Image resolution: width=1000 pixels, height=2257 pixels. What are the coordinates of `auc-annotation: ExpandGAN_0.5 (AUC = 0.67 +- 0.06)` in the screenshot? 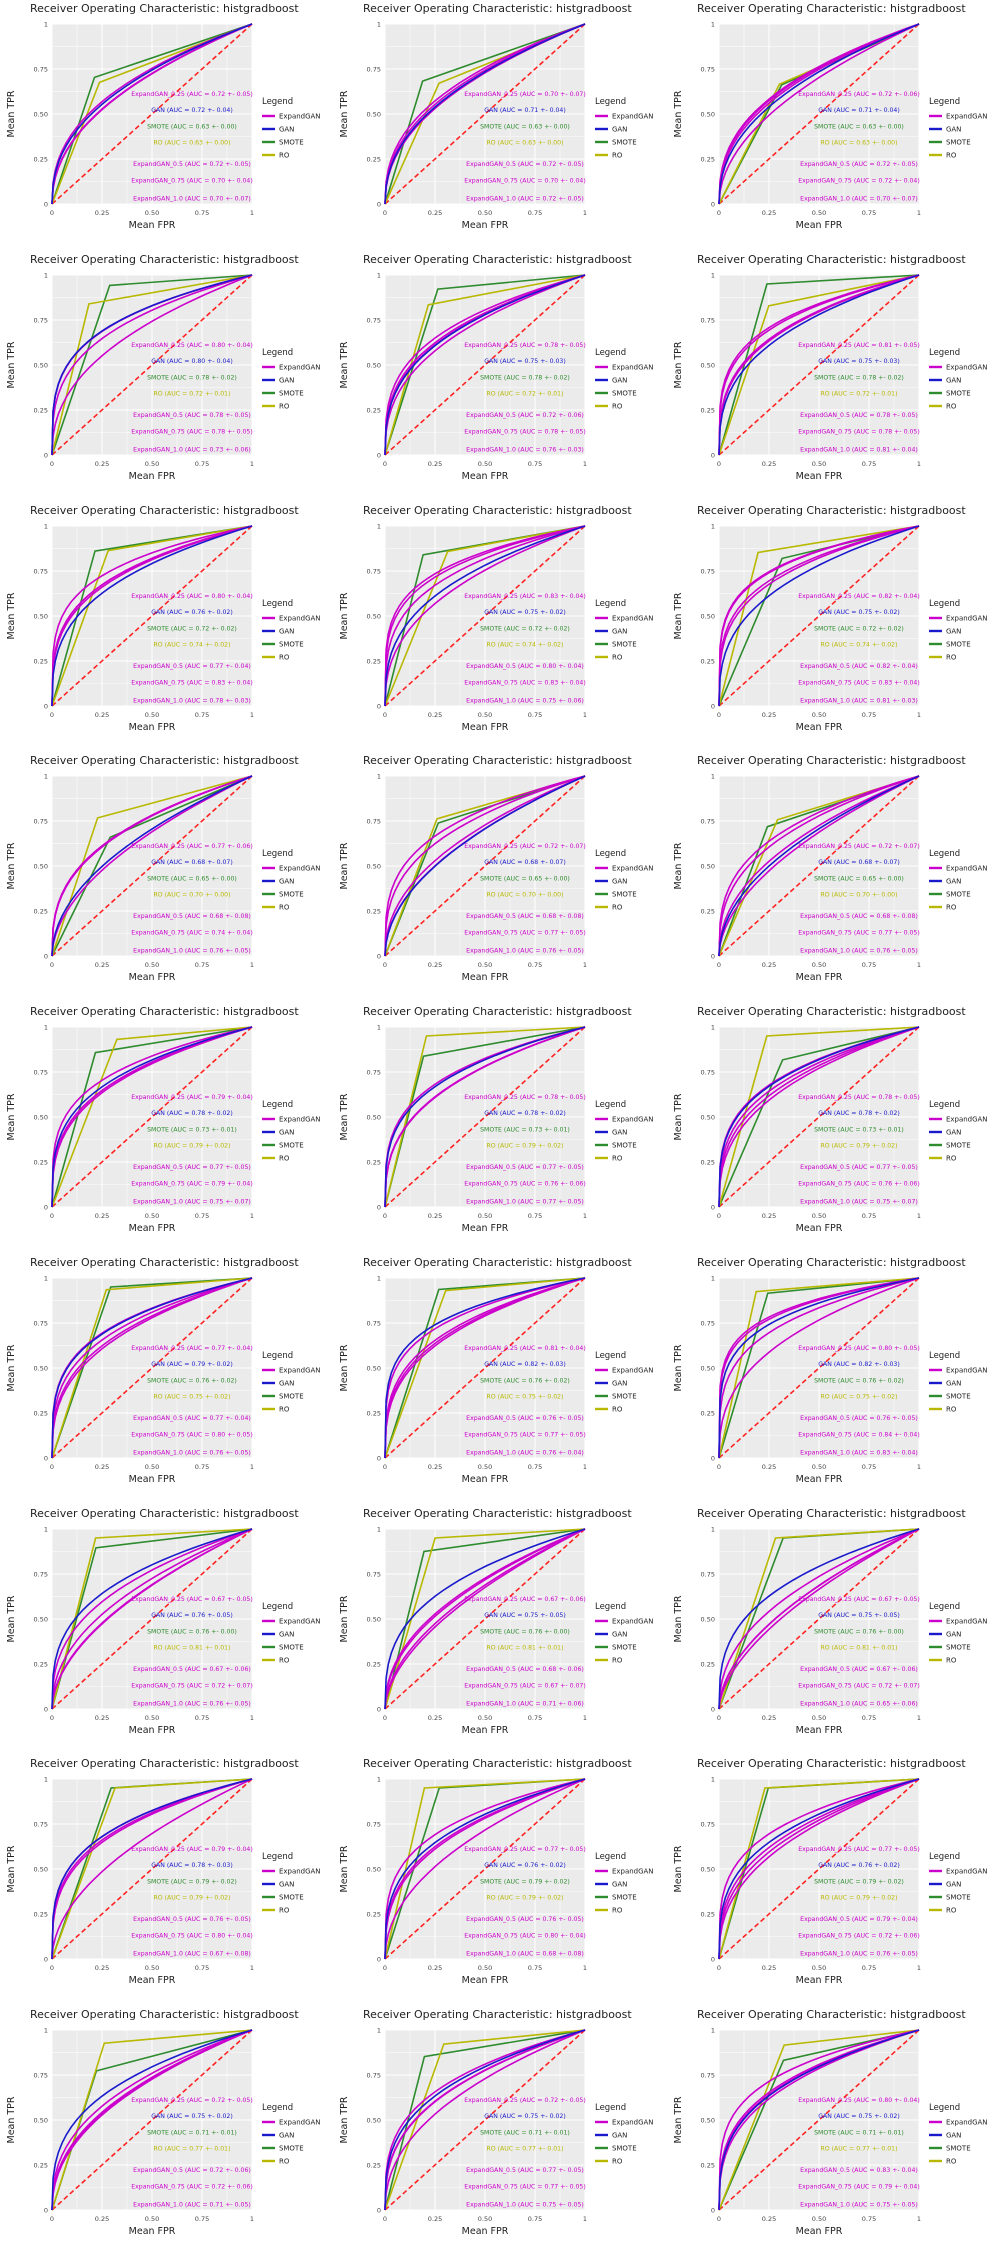 It's located at (859, 1669).